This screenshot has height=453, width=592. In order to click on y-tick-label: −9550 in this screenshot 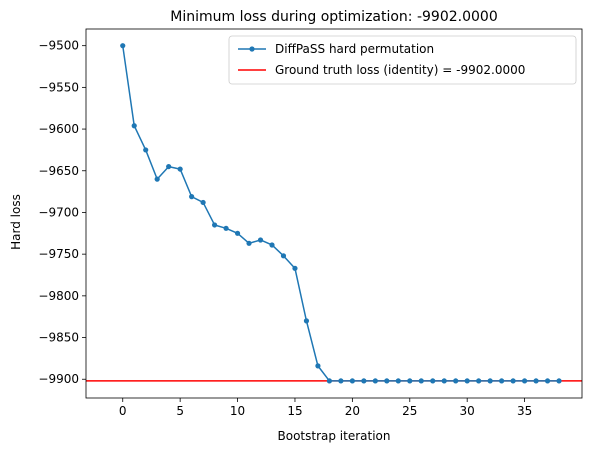, I will do `click(58, 87)`.